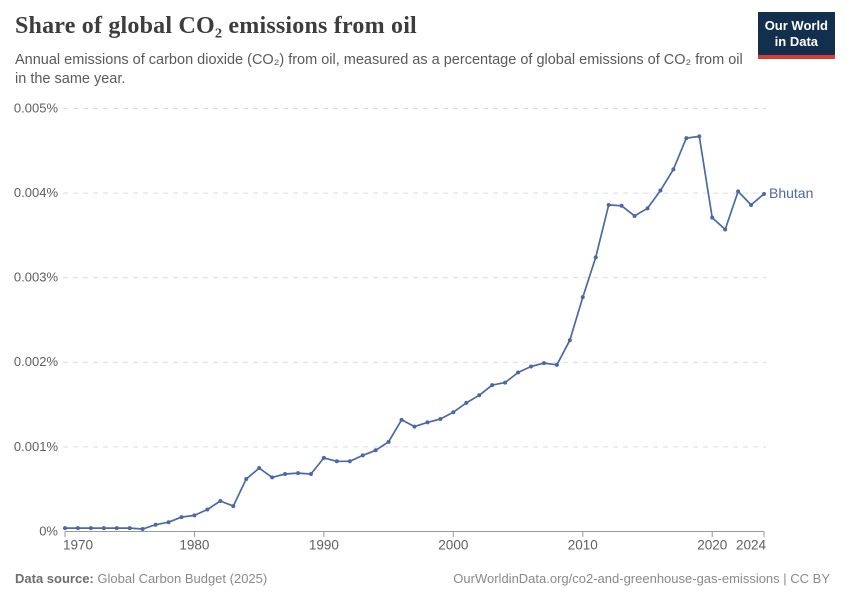 Image resolution: width=850 pixels, height=600 pixels. What do you see at coordinates (54, 578) in the screenshot?
I see `data-source-label: Data source:` at bounding box center [54, 578].